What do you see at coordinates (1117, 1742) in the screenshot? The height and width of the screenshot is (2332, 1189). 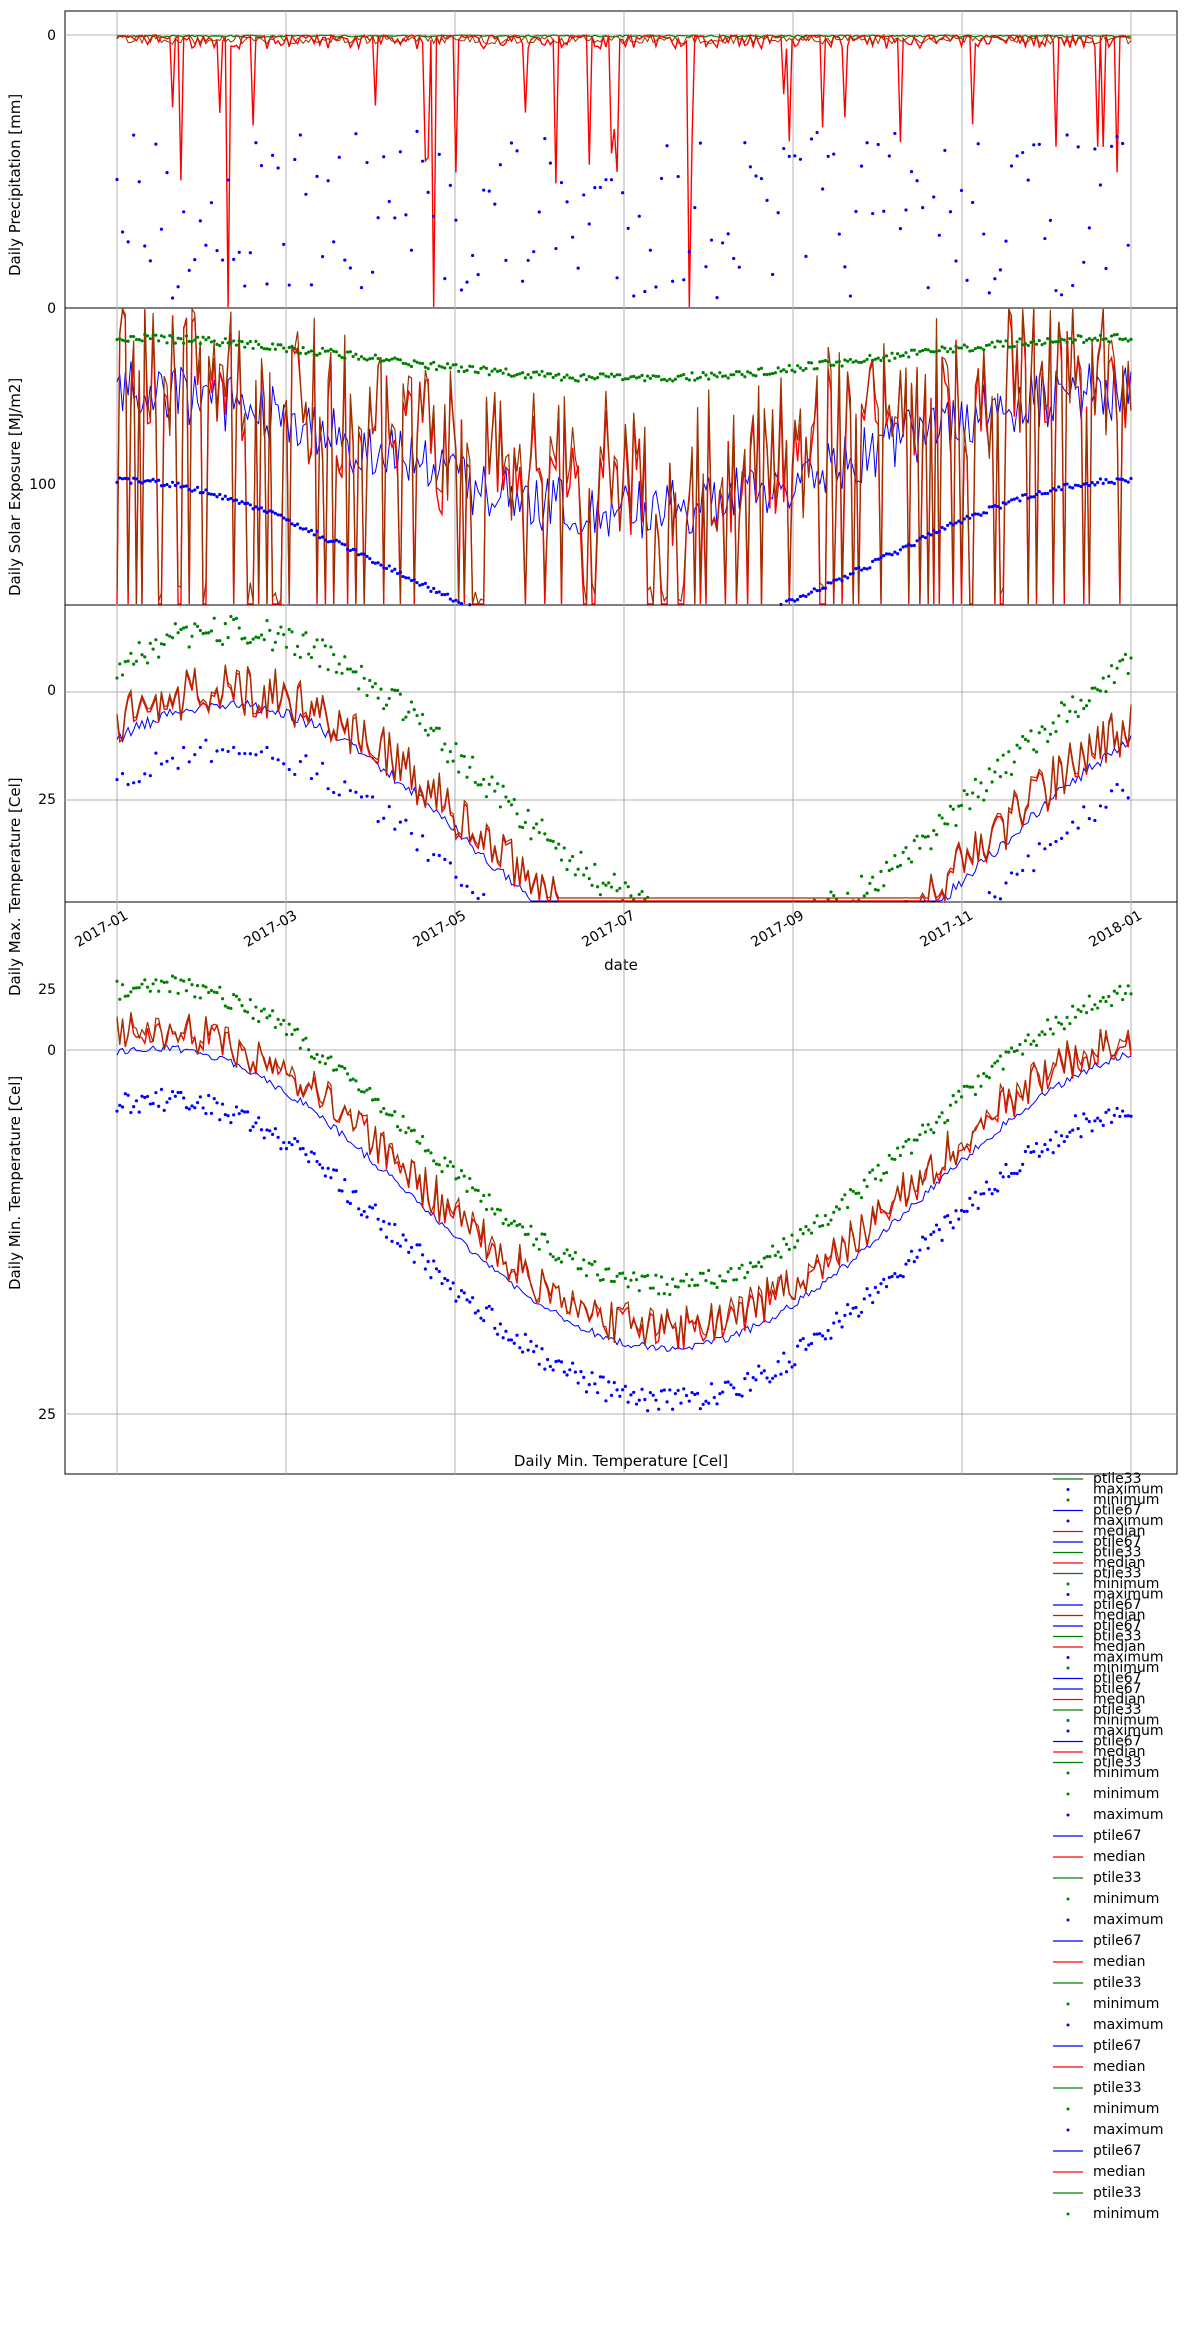 I see `legend-label-ptile67: ptile67` at bounding box center [1117, 1742].